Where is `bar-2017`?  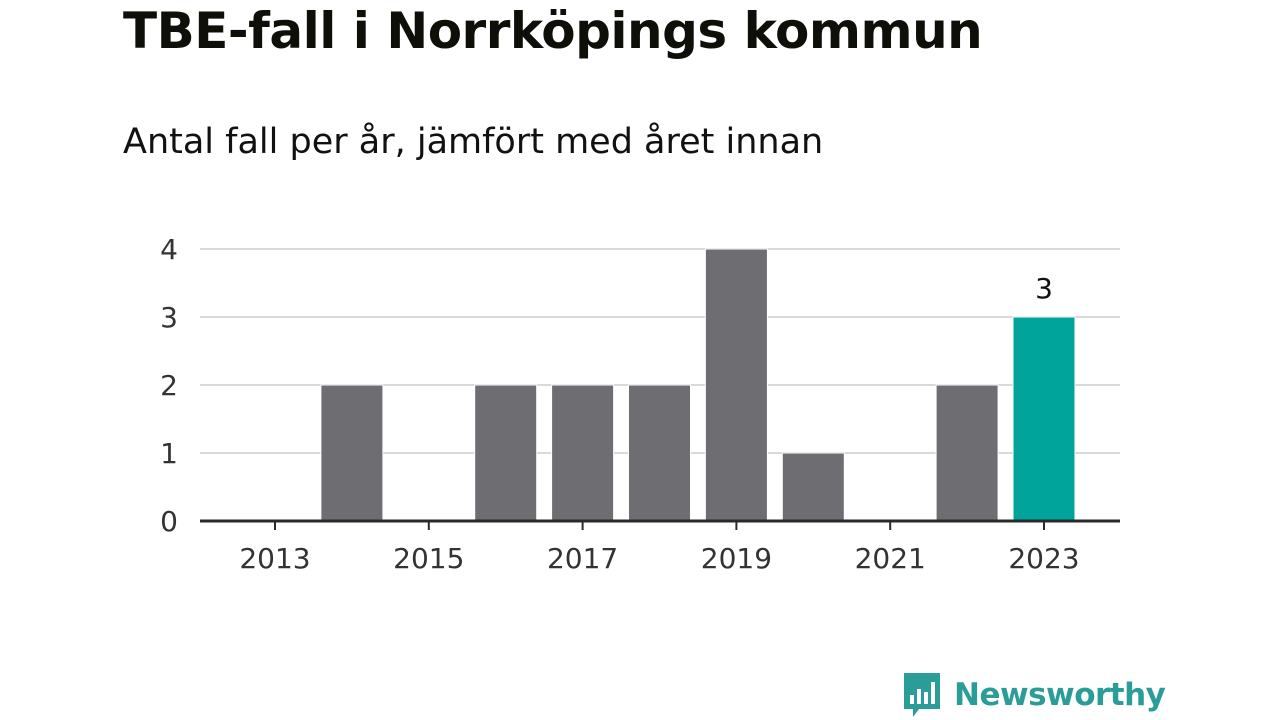
bar-2017 is located at coordinates (583, 453).